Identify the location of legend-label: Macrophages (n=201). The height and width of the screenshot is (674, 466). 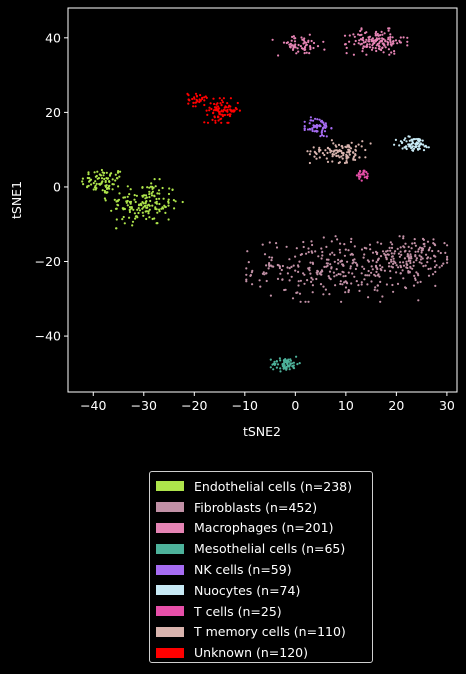
(264, 528).